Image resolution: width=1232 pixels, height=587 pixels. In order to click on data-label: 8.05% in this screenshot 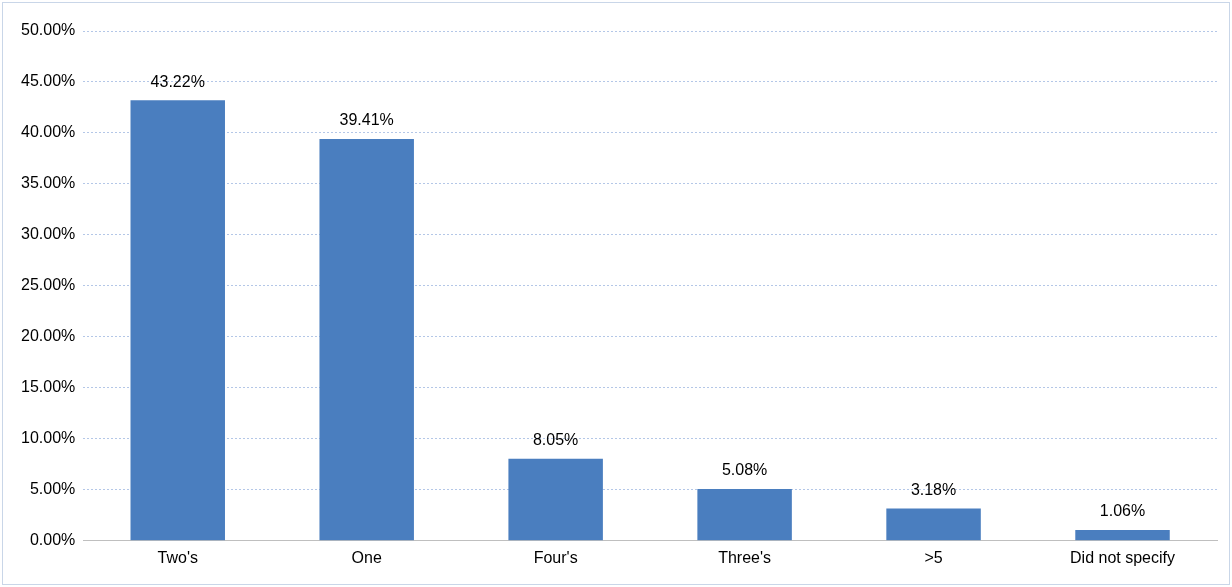, I will do `click(555, 440)`.